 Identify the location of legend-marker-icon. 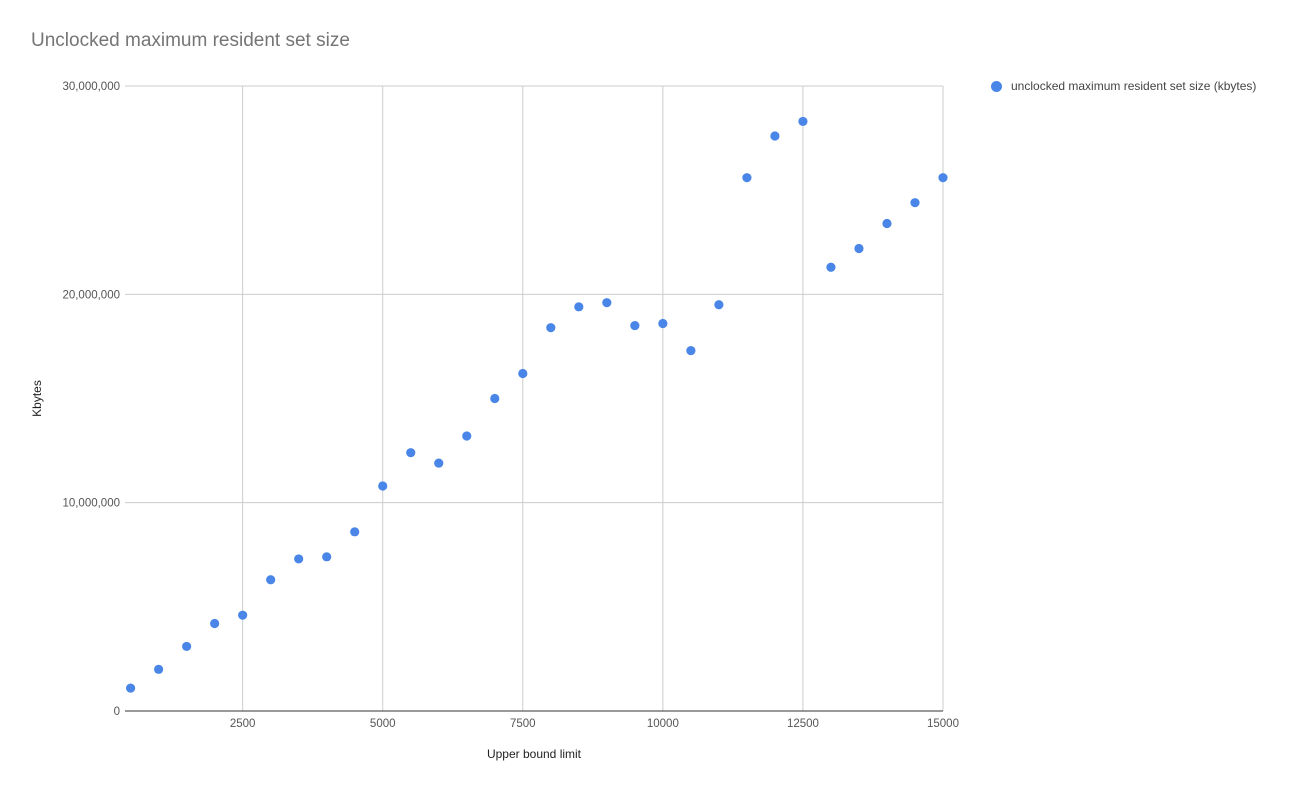
(996, 86).